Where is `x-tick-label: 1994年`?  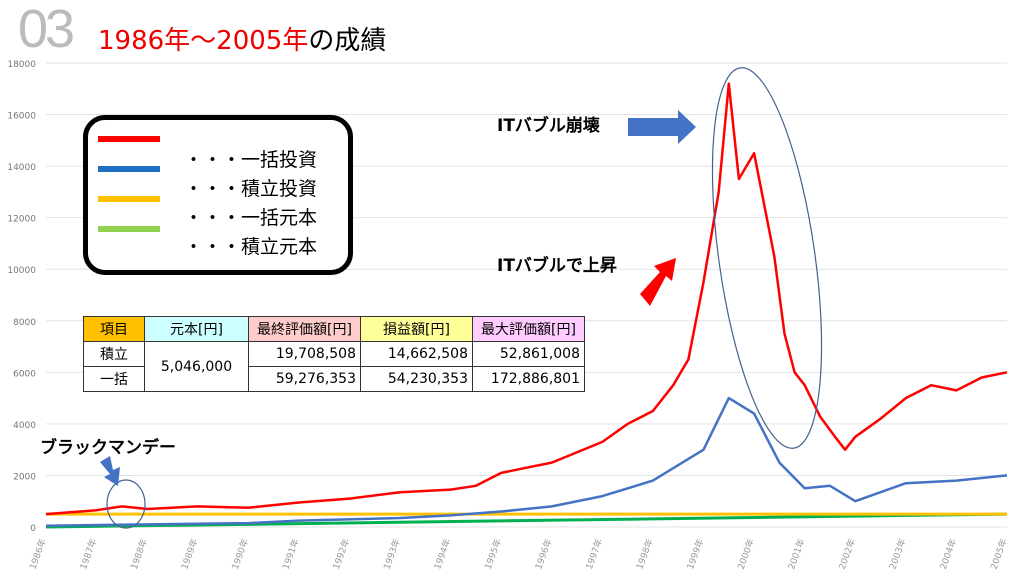
x-tick-label: 1994年 is located at coordinates (442, 554).